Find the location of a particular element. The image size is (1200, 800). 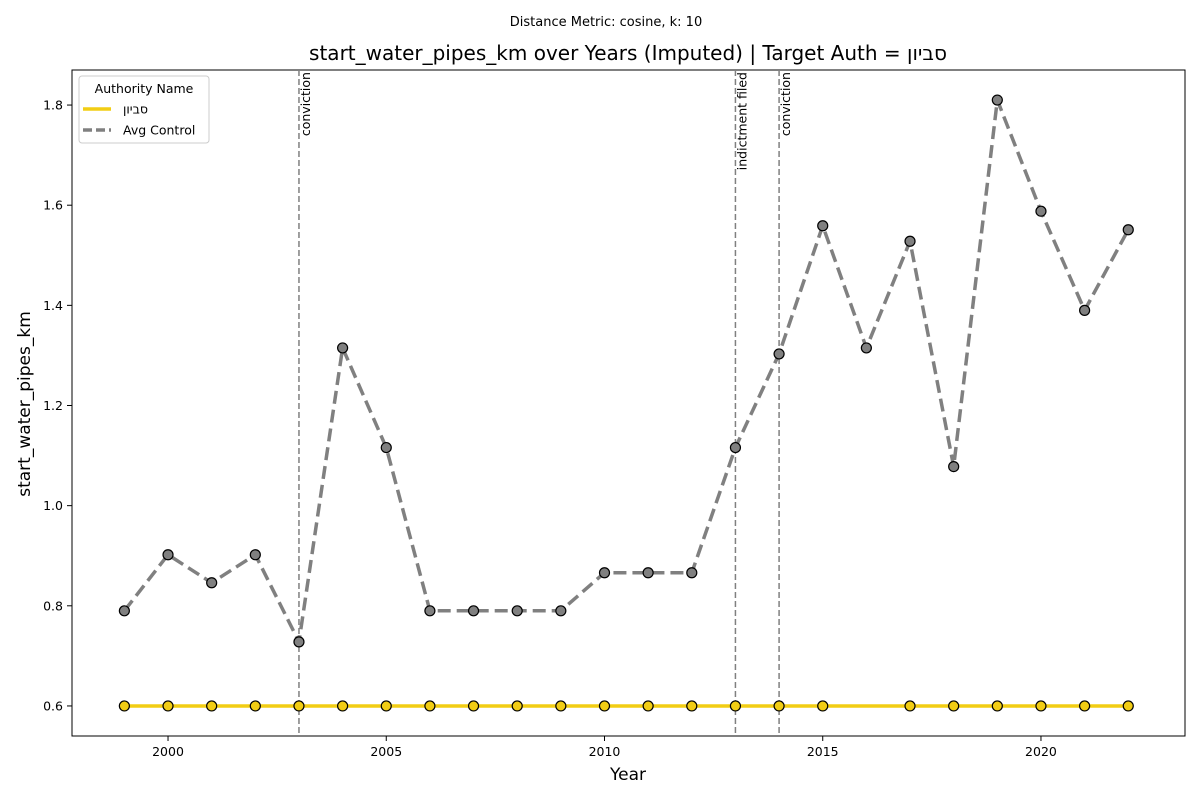

y-tick-label: 1.2 is located at coordinates (53, 405).